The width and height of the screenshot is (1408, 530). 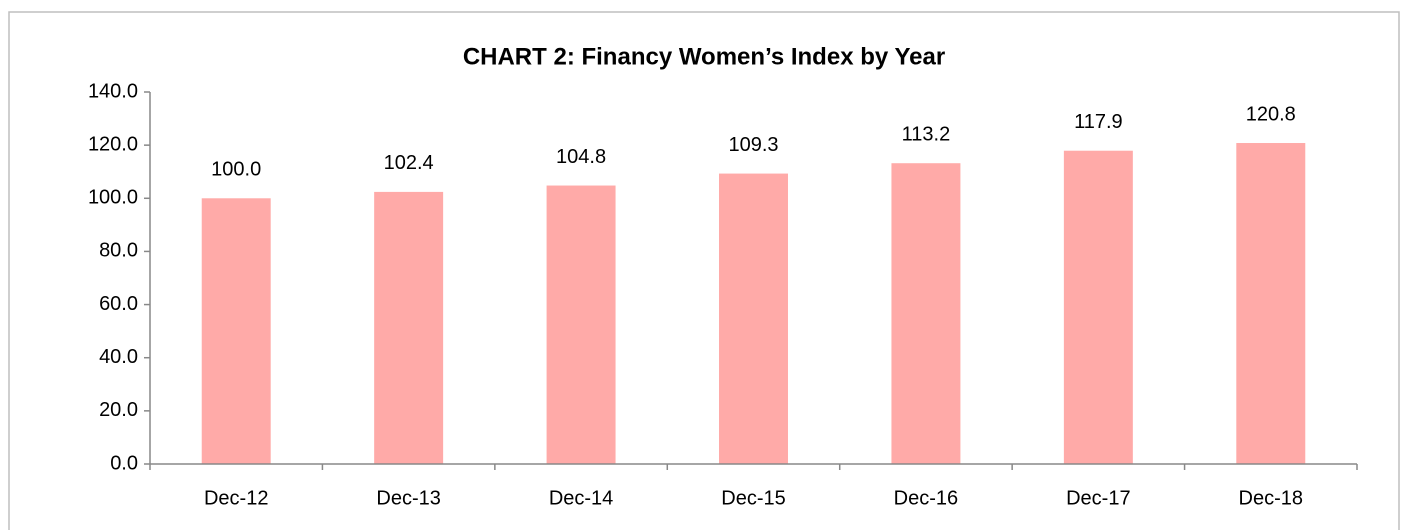 I want to click on y-tick-label: 0.0, so click(x=124, y=463).